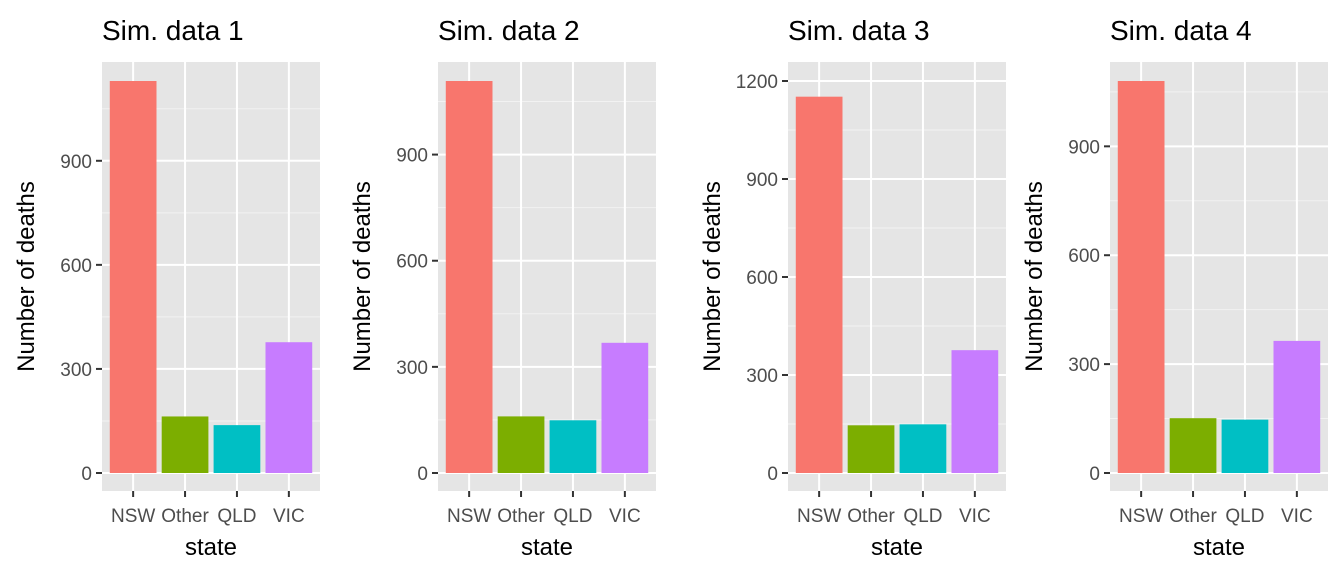  What do you see at coordinates (173, 30) in the screenshot?
I see `panel-title: Sim. data 1` at bounding box center [173, 30].